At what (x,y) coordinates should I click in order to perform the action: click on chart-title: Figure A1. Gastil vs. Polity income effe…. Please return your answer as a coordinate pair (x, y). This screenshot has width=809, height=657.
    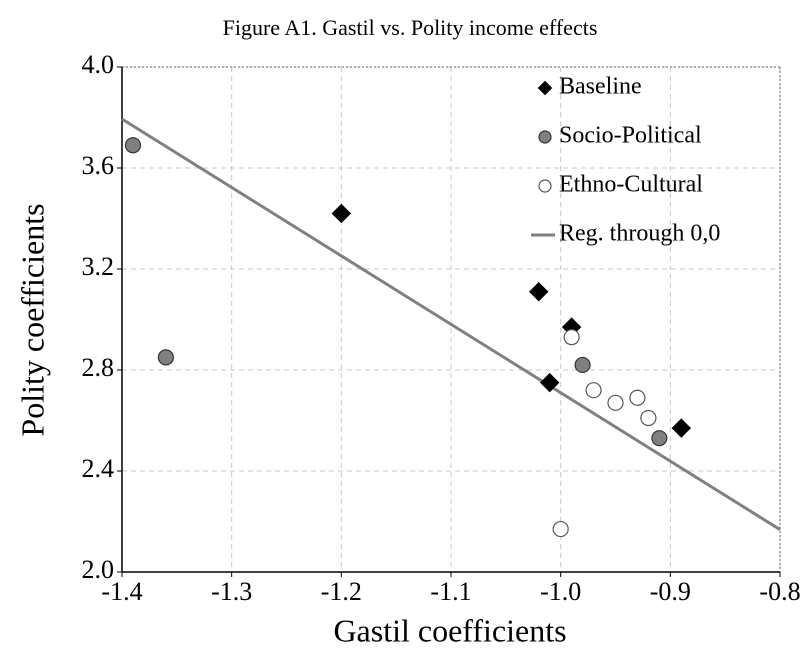
    Looking at the image, I should click on (410, 27).